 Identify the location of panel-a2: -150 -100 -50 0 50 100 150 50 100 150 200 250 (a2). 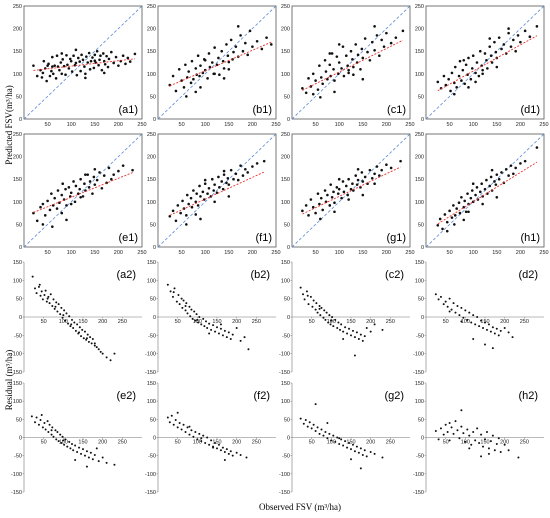
(76, 318).